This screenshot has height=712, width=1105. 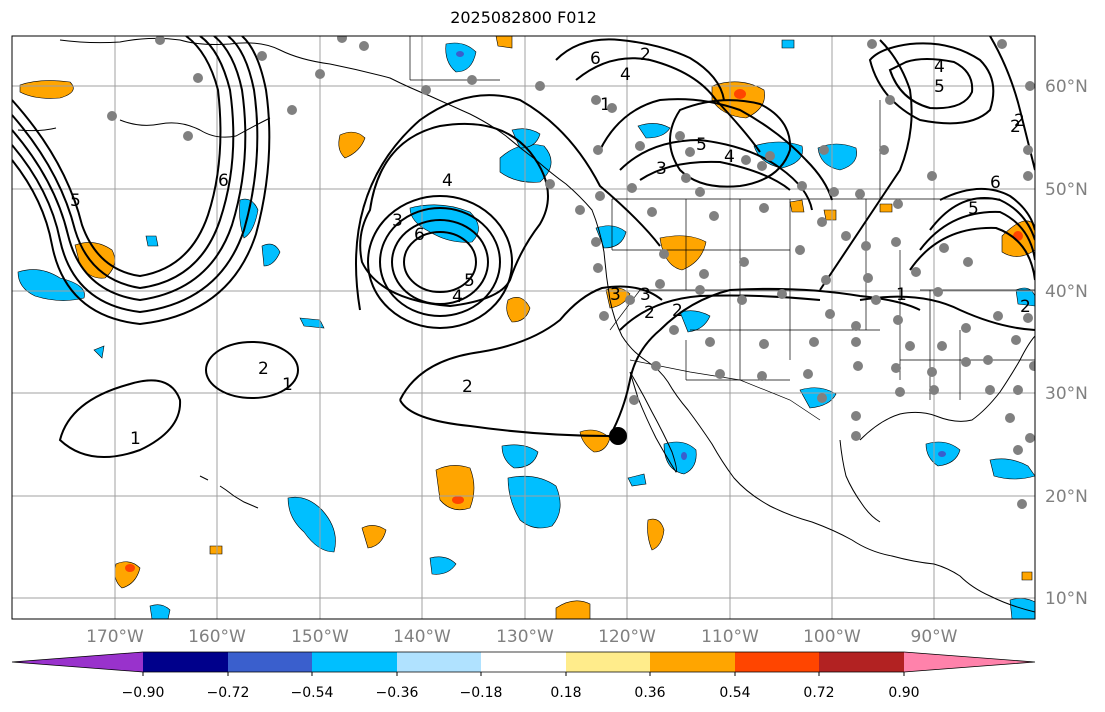 I want to click on lat-label: 40°N, so click(x=1066, y=292).